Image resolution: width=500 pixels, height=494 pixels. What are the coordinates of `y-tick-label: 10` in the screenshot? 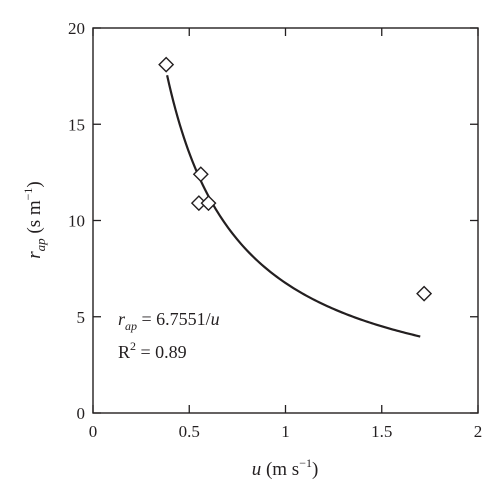 It's located at (76, 221).